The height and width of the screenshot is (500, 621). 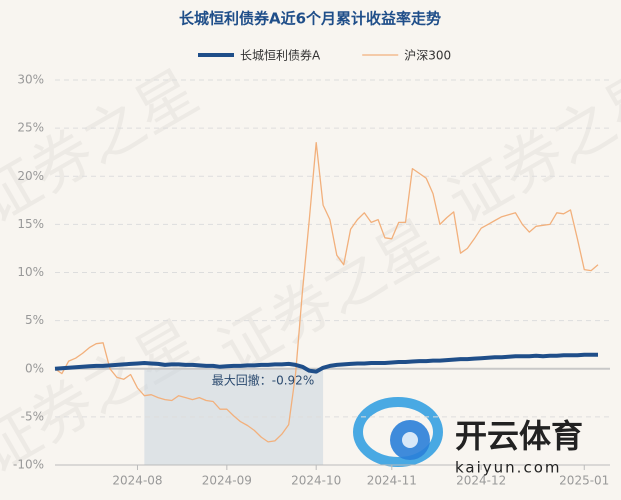 What do you see at coordinates (280, 55) in the screenshot?
I see `legend-label: 长城恒利债券A` at bounding box center [280, 55].